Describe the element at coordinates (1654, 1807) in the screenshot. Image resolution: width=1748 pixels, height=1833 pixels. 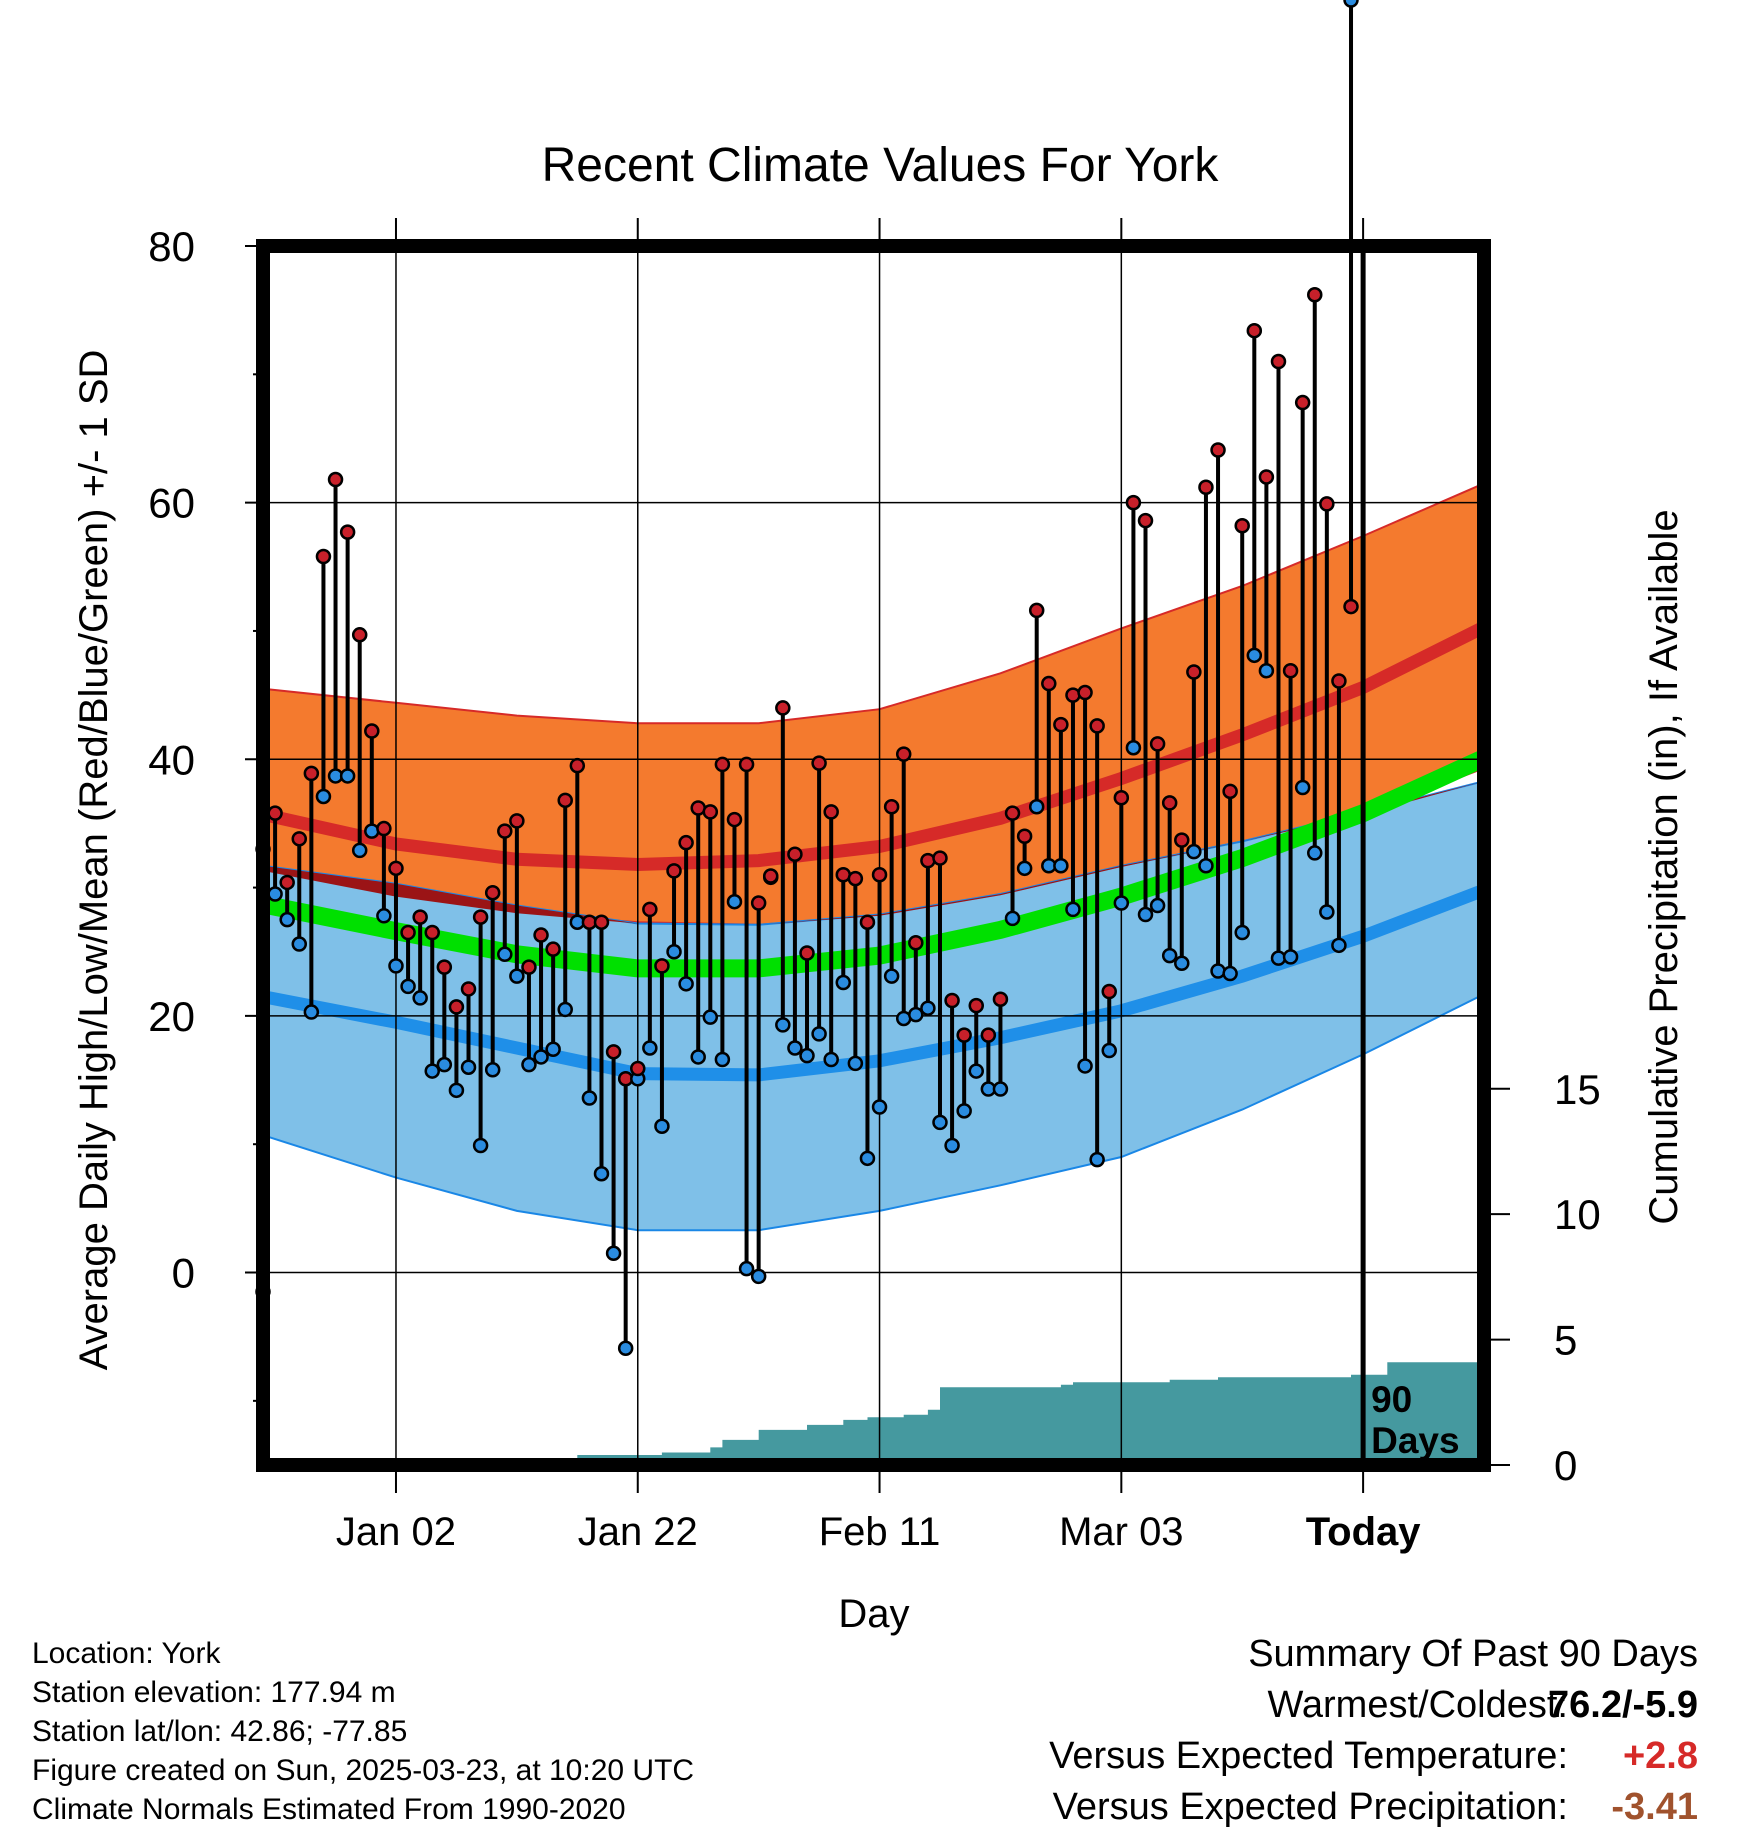
I see `precip-anomaly-value: -3.41` at that location.